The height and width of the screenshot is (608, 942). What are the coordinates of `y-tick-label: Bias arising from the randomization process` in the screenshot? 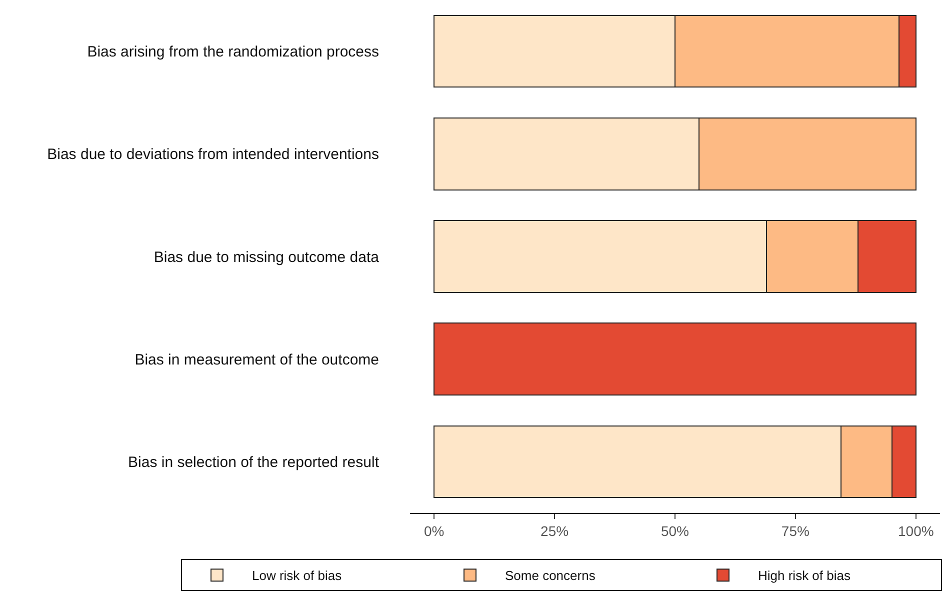 It's located at (233, 52).